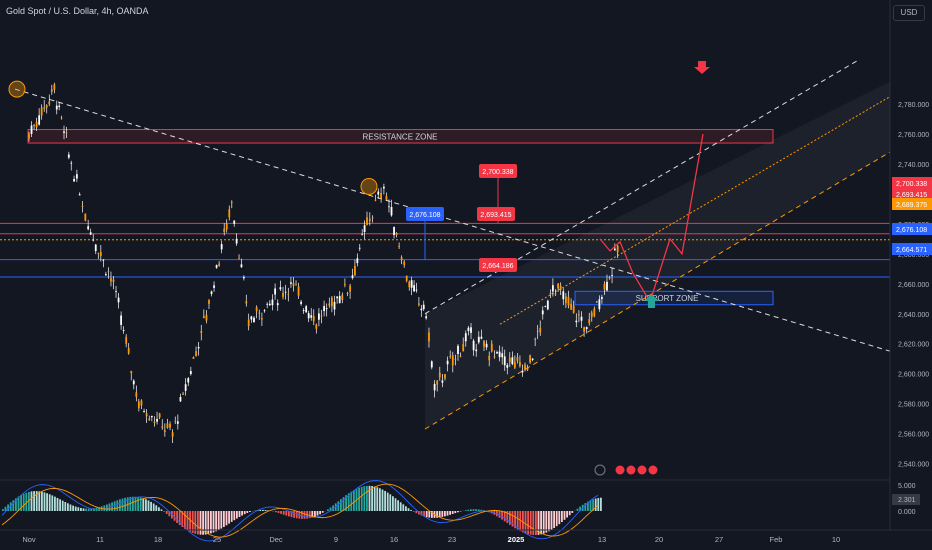 Image resolution: width=932 pixels, height=550 pixels. I want to click on currency-selector: USD, so click(909, 13).